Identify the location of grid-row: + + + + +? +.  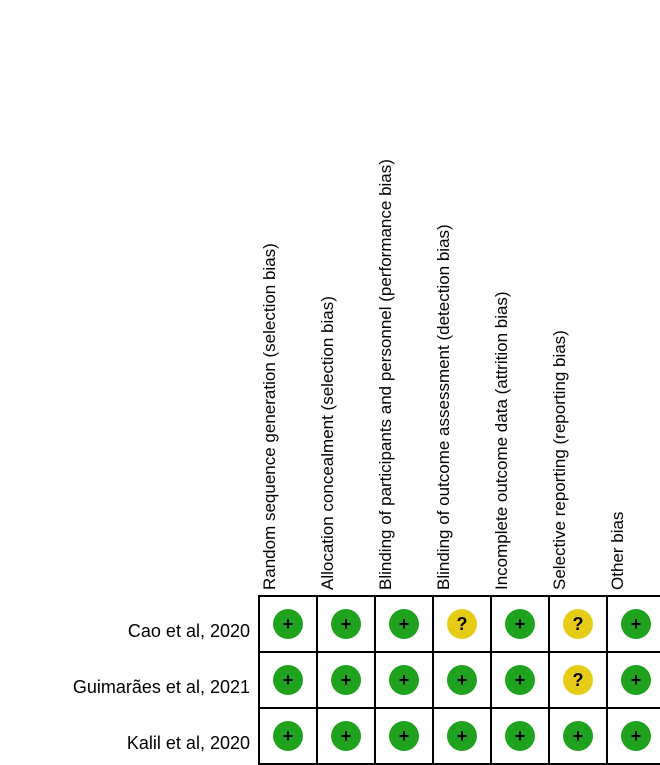
(460, 681).